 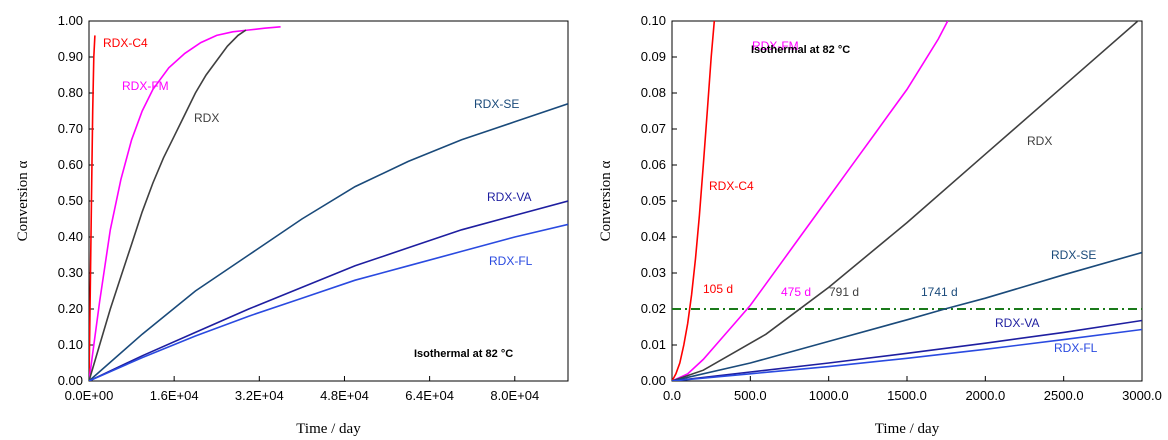 I want to click on y-tick-label: 0.60, so click(x=70, y=164).